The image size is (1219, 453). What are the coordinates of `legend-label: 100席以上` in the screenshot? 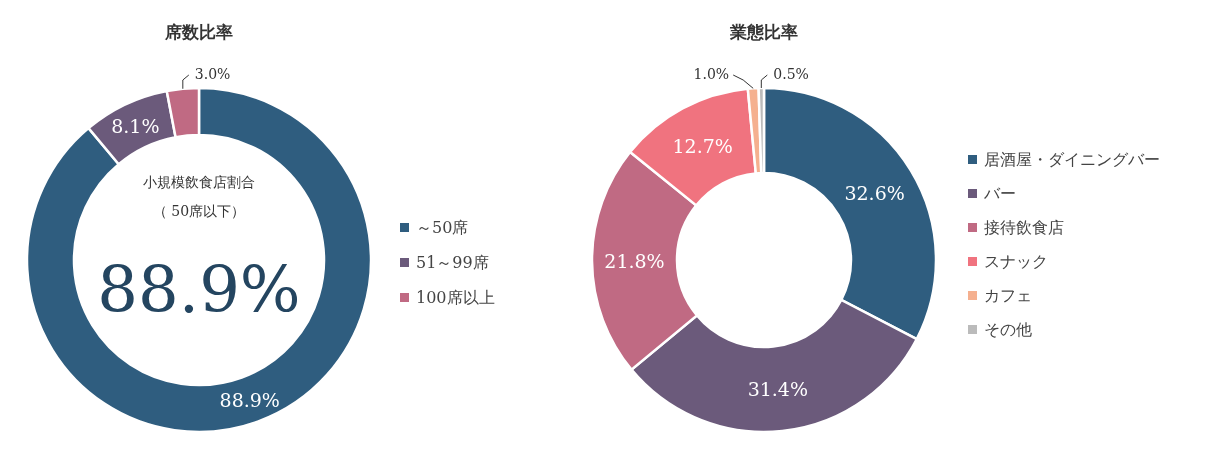 It's located at (455, 297).